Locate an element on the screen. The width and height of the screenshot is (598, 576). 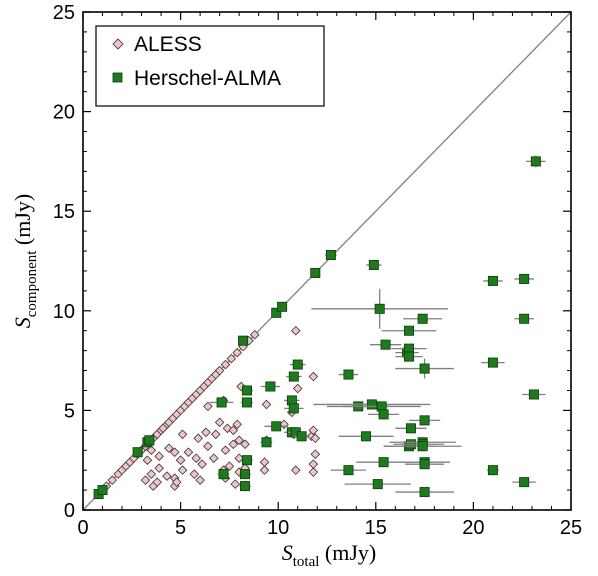
svg-text: Stotal (mJy) is located at coordinates (329, 555).